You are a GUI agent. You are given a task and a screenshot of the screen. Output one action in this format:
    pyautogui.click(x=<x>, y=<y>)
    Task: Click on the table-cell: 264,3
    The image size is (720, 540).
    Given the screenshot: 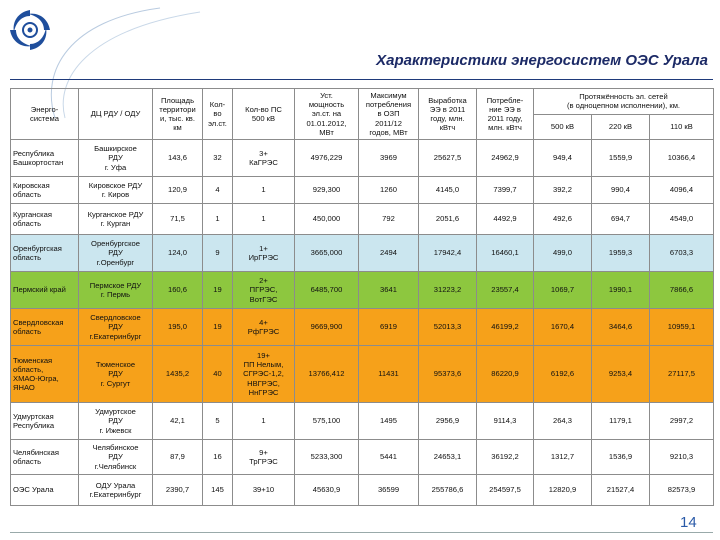 What is the action you would take?
    pyautogui.click(x=562, y=421)
    